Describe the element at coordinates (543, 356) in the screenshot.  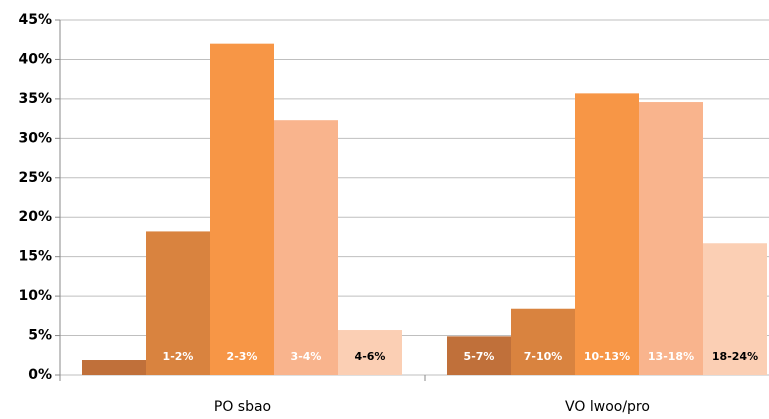
I see `bar-label: 7-10%` at that location.